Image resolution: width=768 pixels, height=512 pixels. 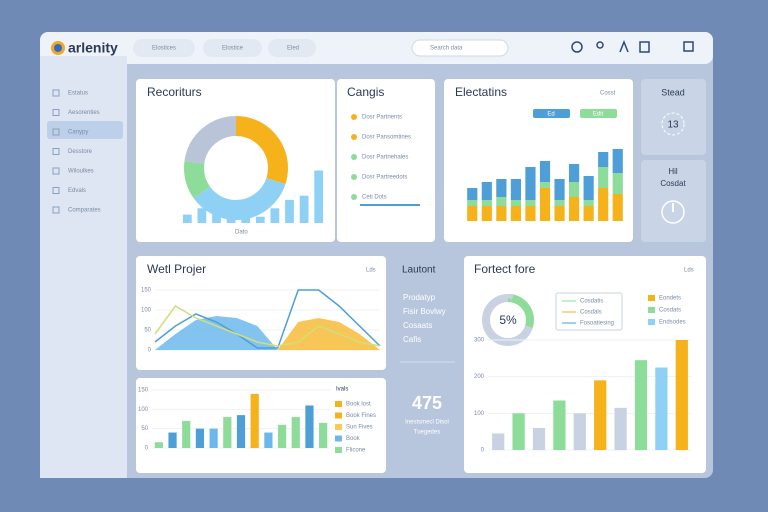 What do you see at coordinates (365, 92) in the screenshot?
I see `card-title: Cangis` at bounding box center [365, 92].